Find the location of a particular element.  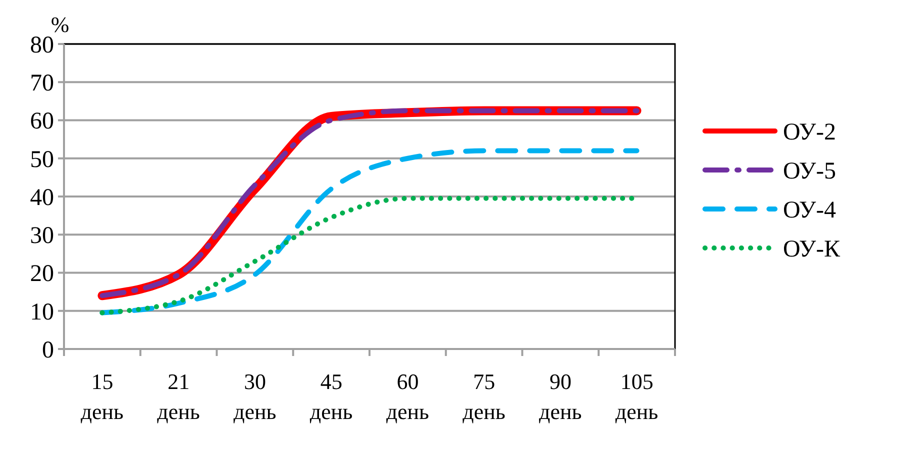

y-tick-label: 20 is located at coordinates (42, 274).